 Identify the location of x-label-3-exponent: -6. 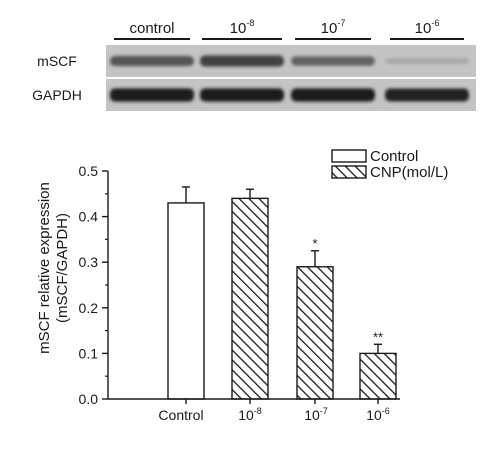
(386, 411).